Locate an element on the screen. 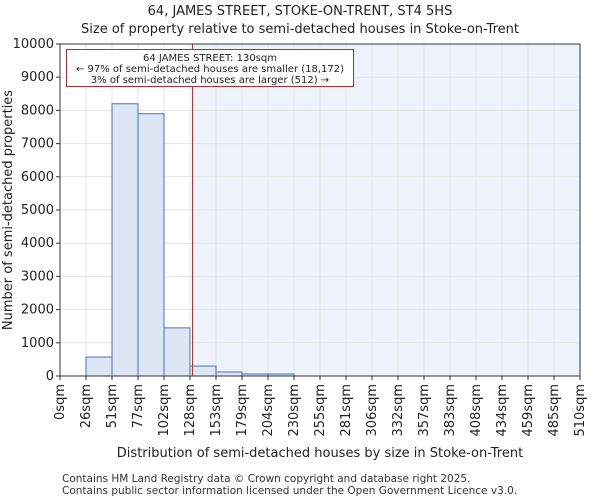 The image size is (600, 500). x-tick-label: 281sqm is located at coordinates (346, 410).